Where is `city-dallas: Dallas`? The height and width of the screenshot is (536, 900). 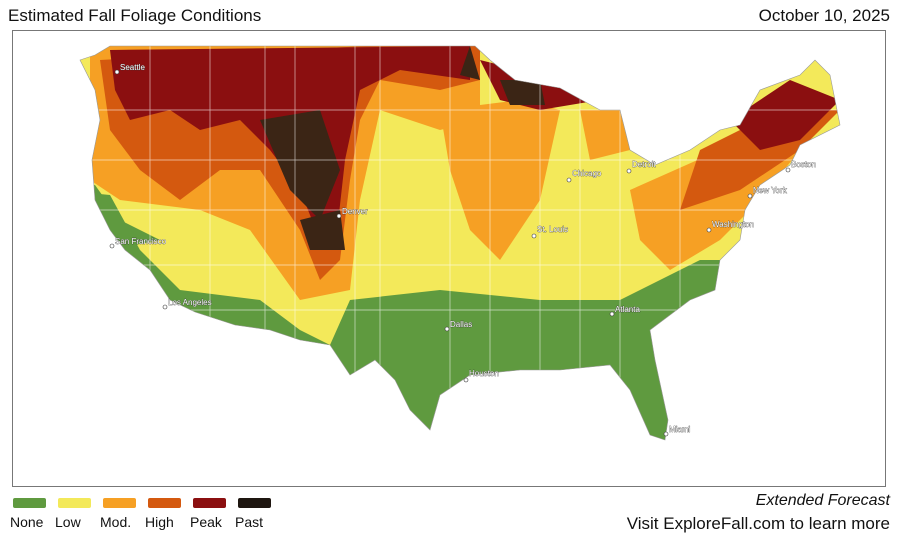 city-dallas: Dallas is located at coordinates (458, 326).